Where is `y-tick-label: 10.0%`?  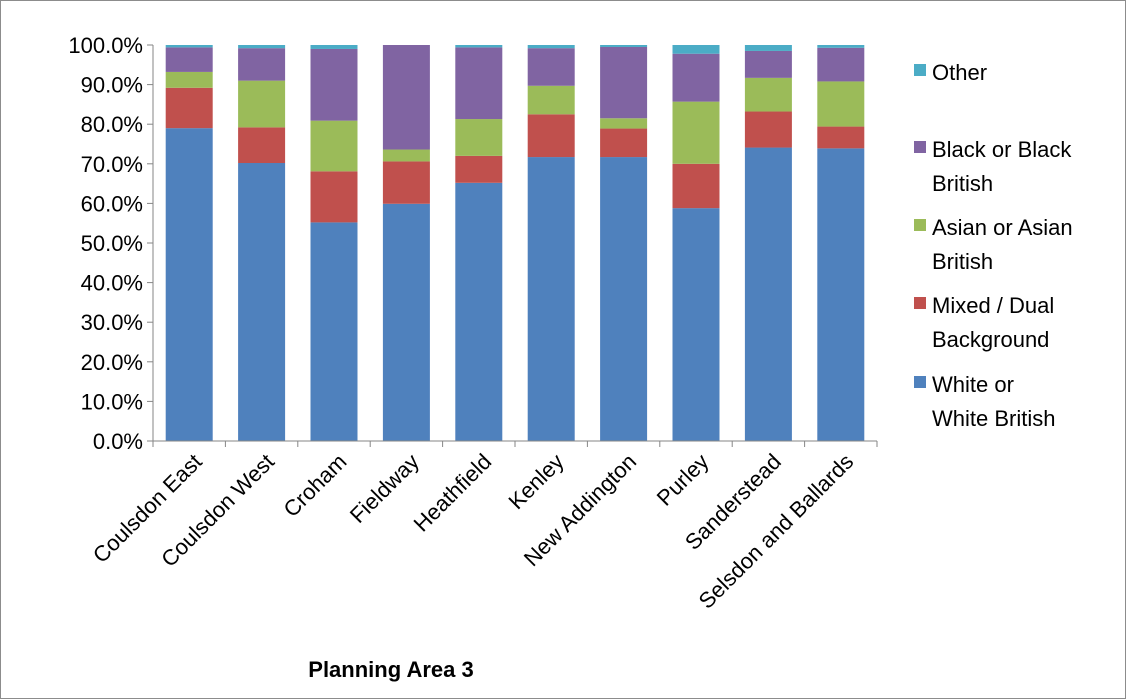 y-tick-label: 10.0% is located at coordinates (112, 401).